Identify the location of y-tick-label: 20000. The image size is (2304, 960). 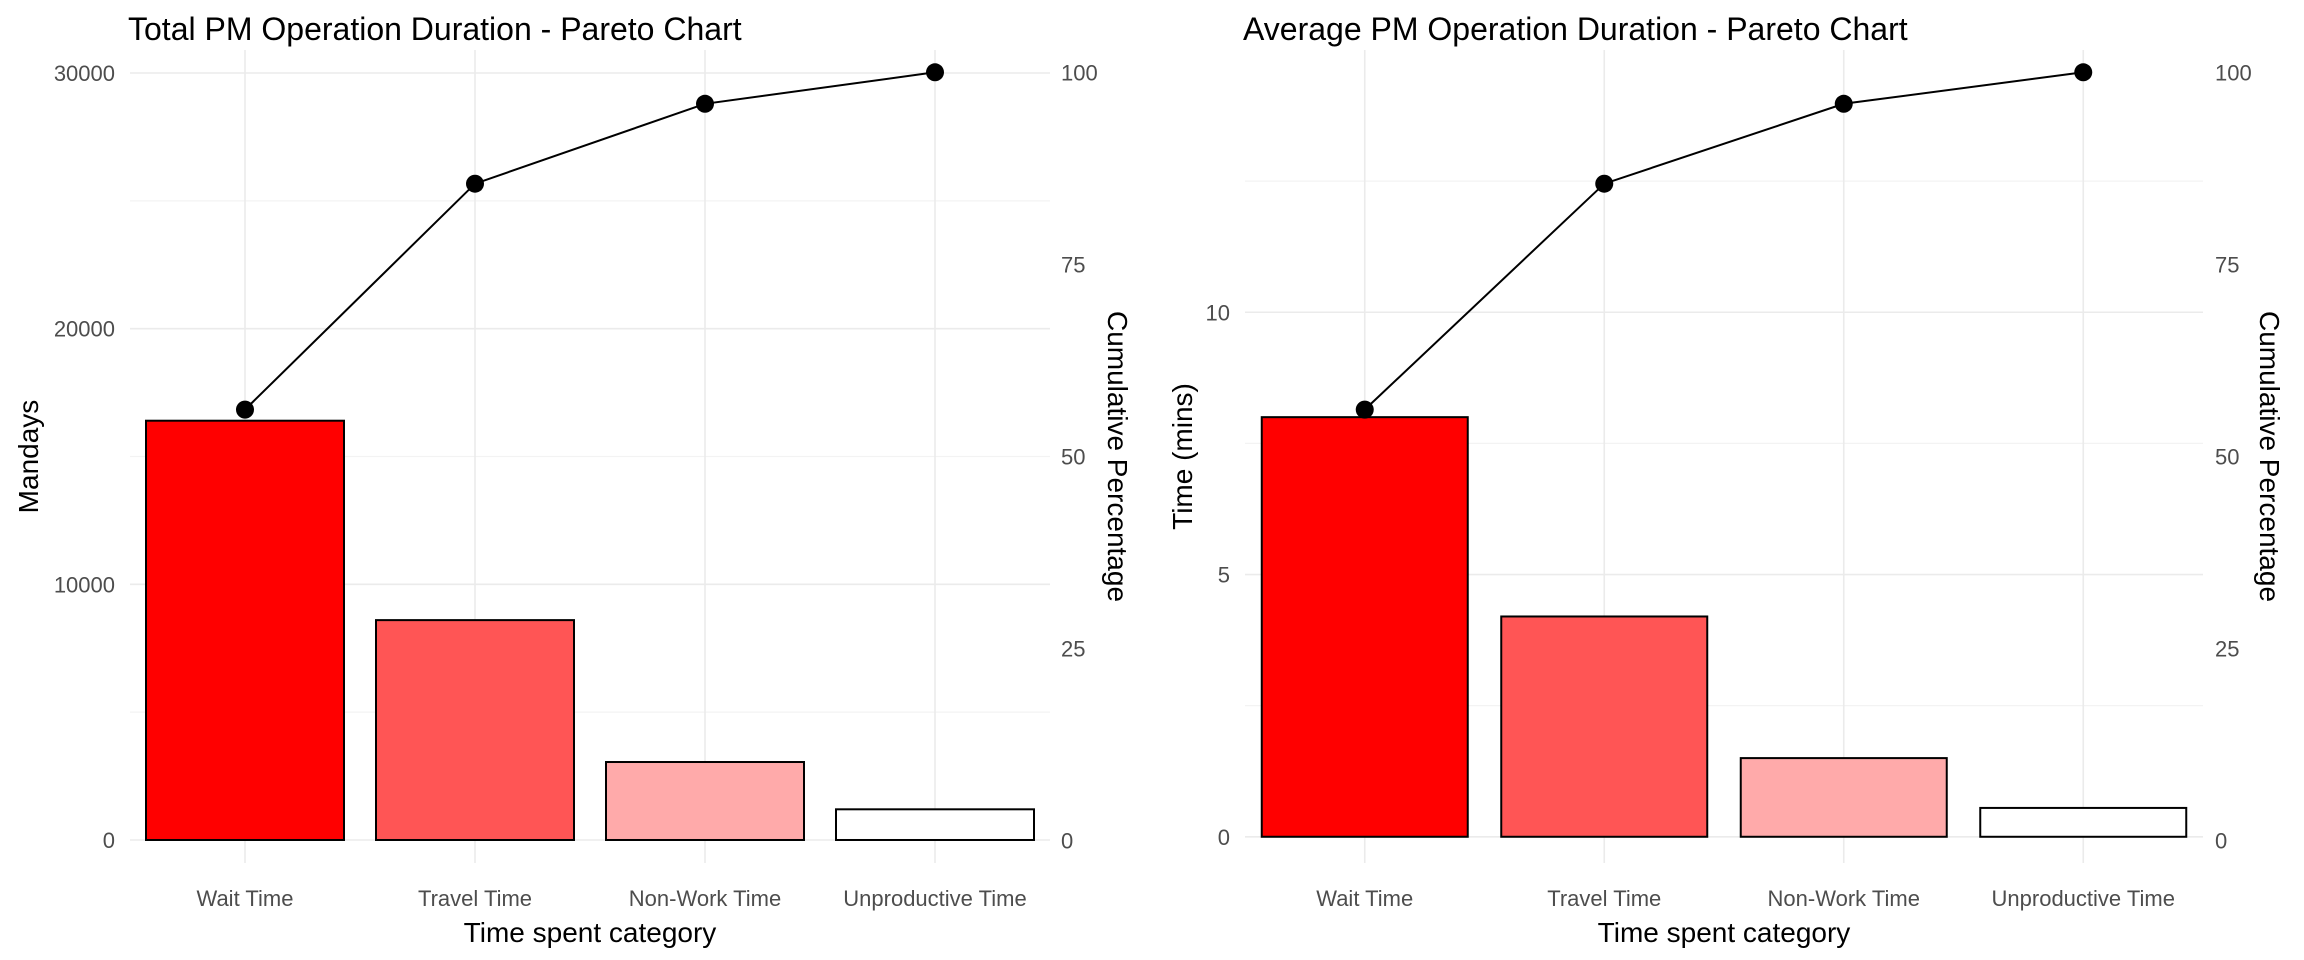
(84, 329).